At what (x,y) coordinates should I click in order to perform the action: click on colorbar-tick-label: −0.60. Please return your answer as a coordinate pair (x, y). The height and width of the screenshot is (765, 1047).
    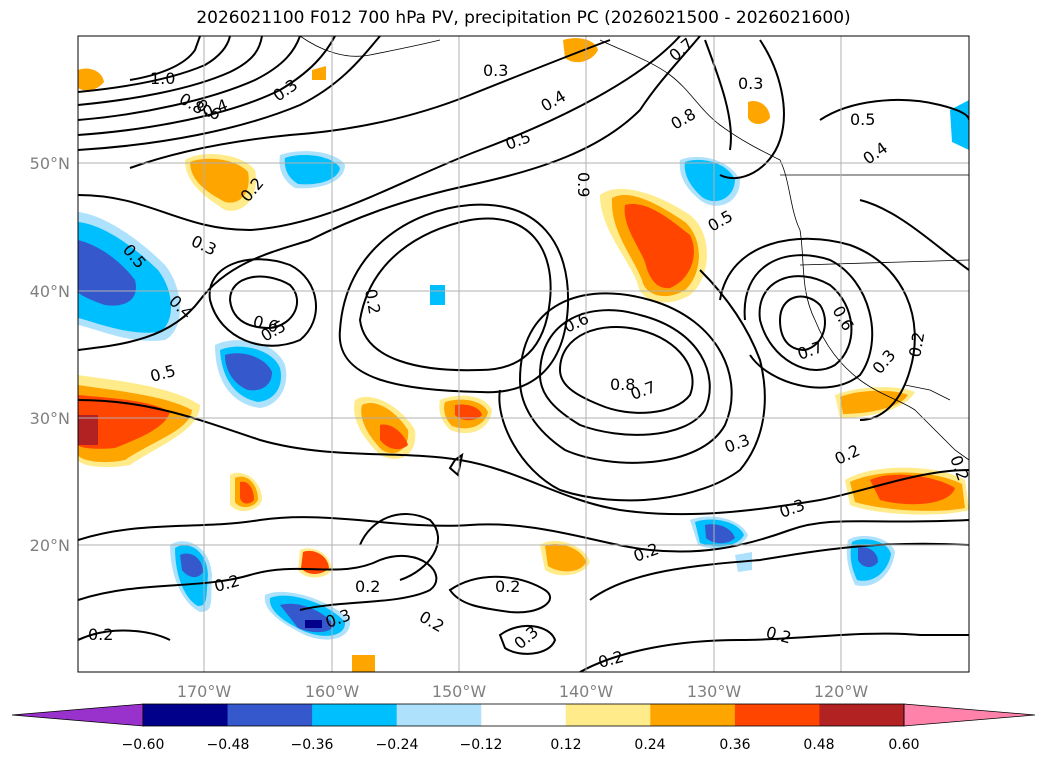
    Looking at the image, I should click on (143, 745).